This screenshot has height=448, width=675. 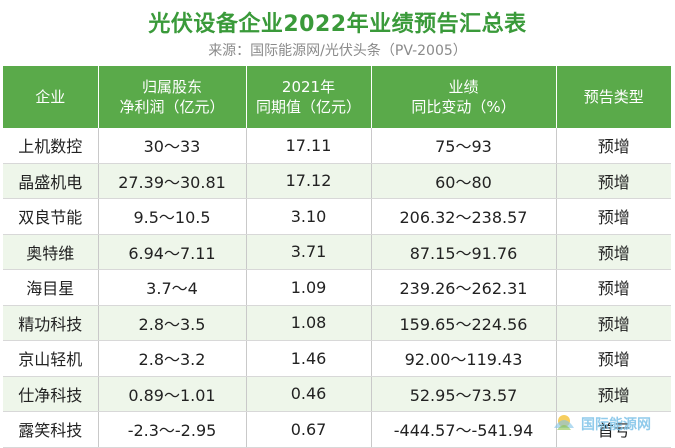 I want to click on header-prior-line1: 2021年, so click(x=308, y=87).